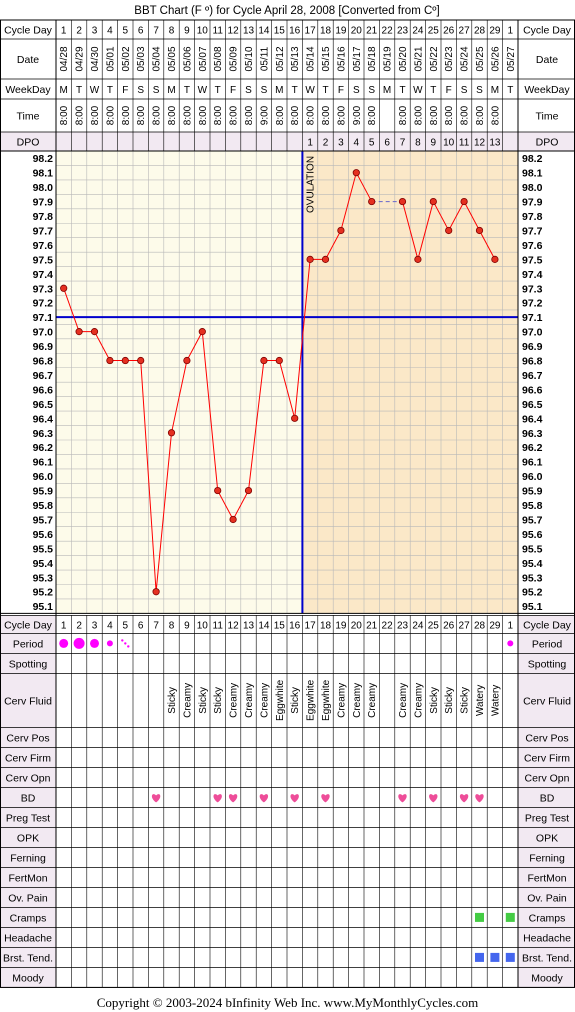 This screenshot has width=575, height=1012. What do you see at coordinates (532, 347) in the screenshot?
I see `y-tick-label-right: 96.9` at bounding box center [532, 347].